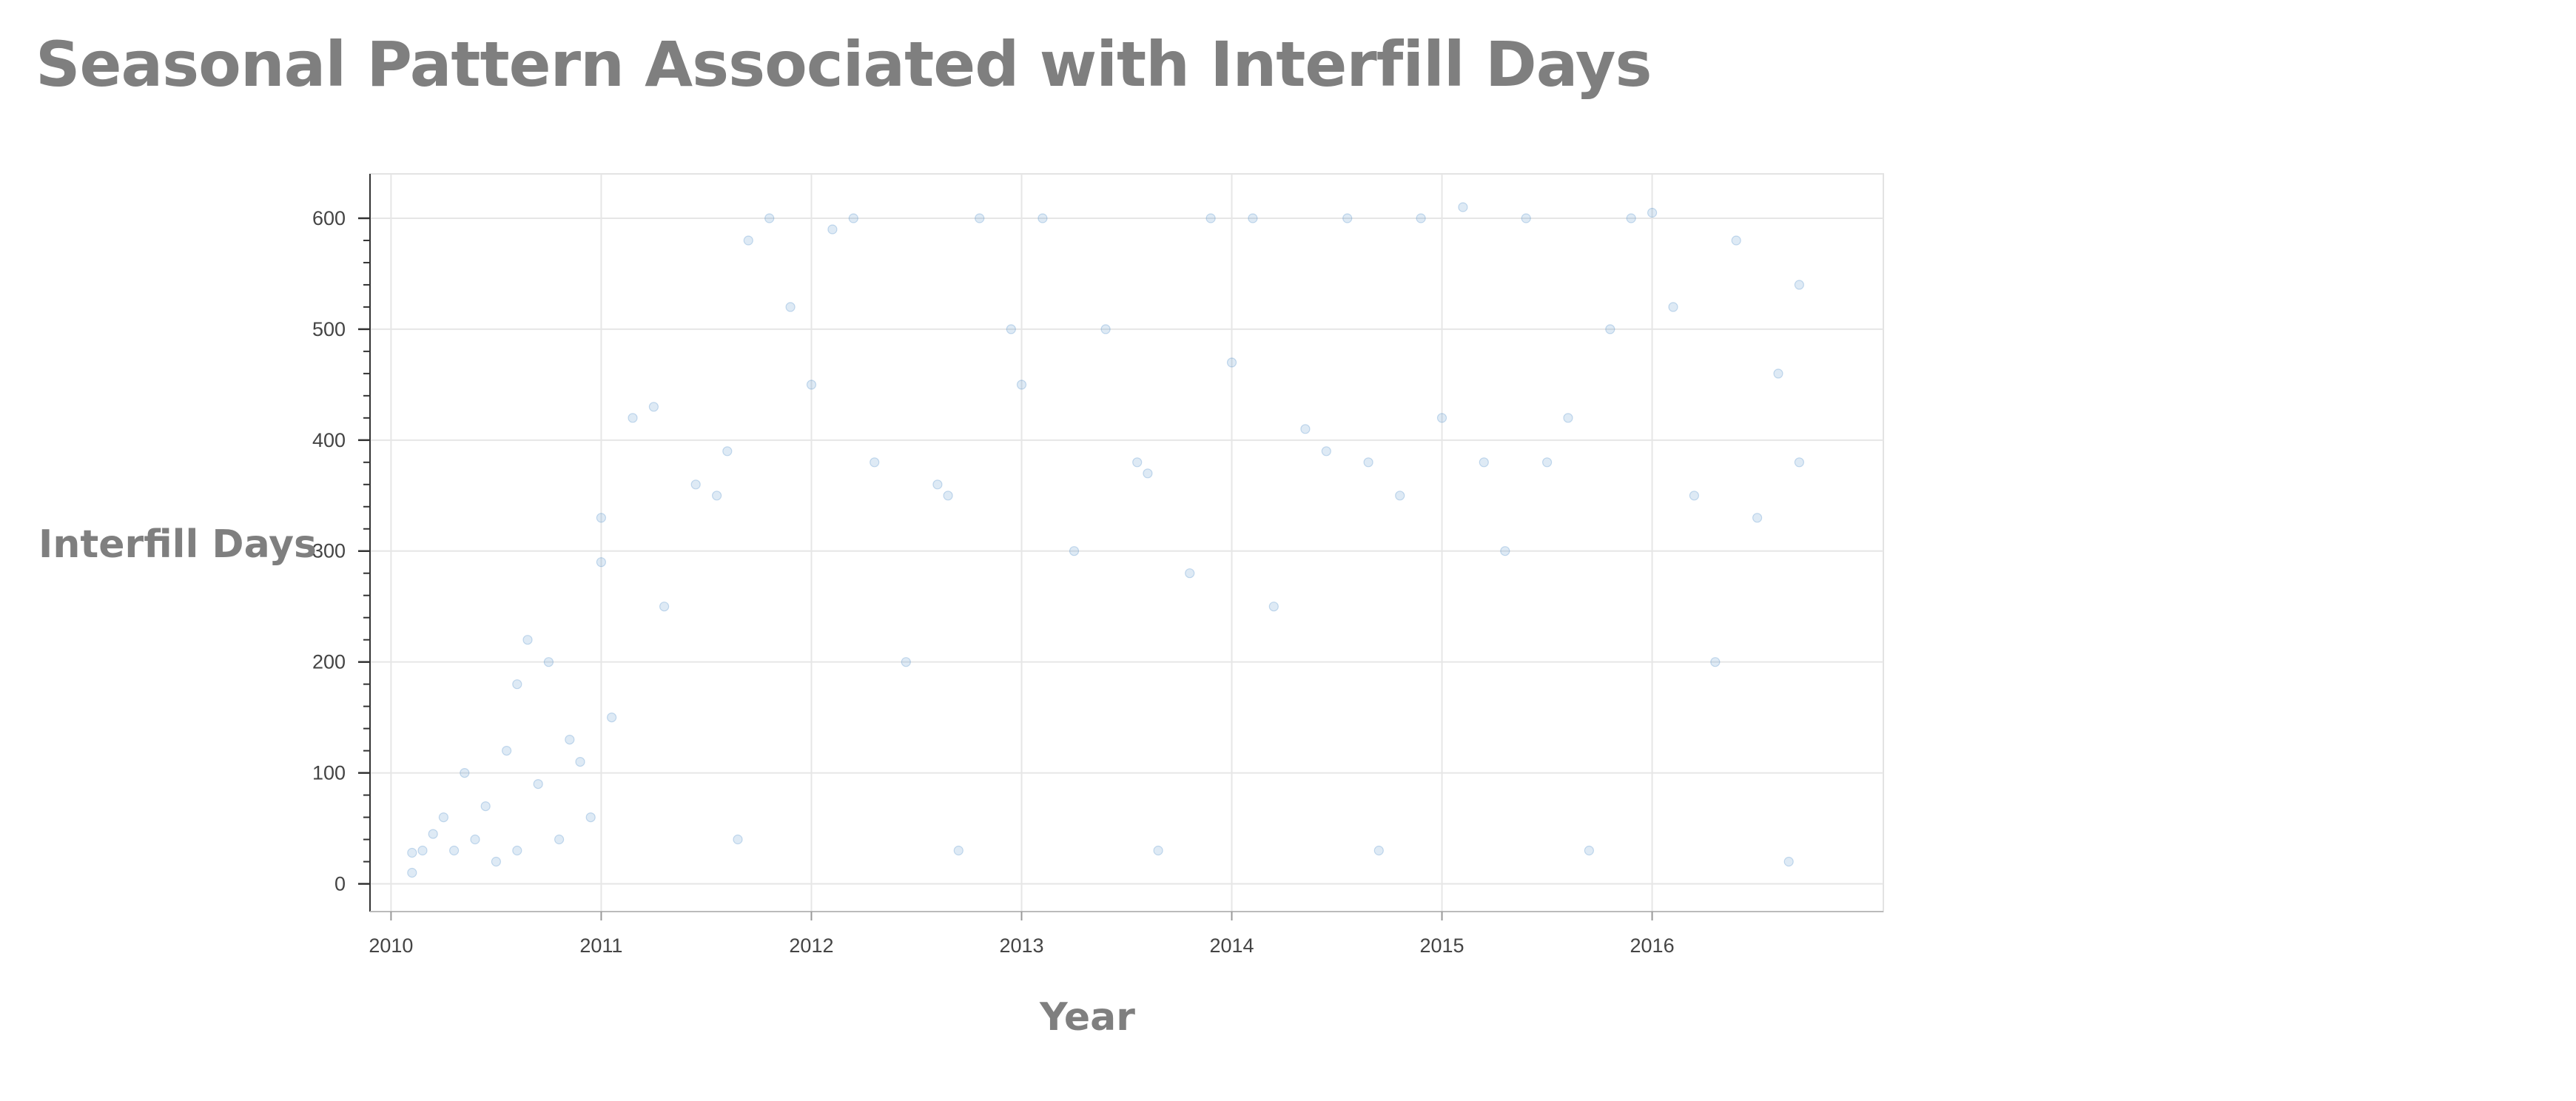 The image size is (2576, 1101). What do you see at coordinates (329, 773) in the screenshot?
I see `y-tick-label: 100` at bounding box center [329, 773].